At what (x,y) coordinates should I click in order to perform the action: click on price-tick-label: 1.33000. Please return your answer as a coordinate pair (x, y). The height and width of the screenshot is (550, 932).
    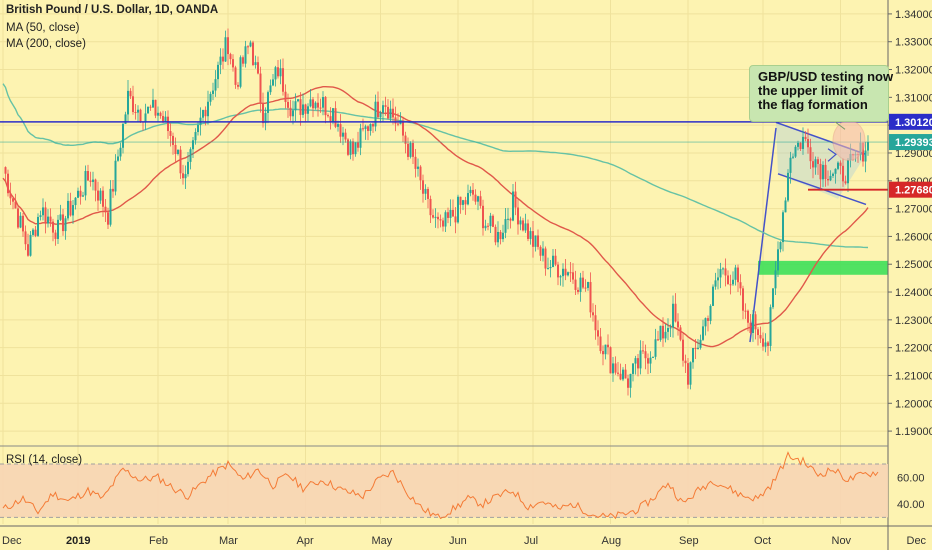
    Looking at the image, I should click on (913, 43).